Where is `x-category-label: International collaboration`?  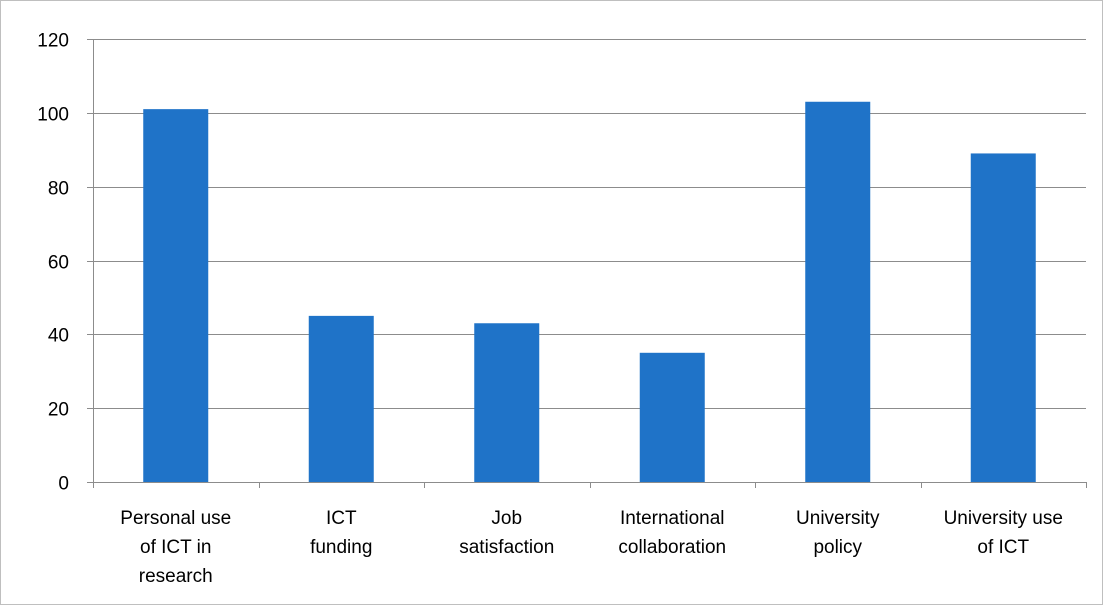 x-category-label: International collaboration is located at coordinates (672, 533).